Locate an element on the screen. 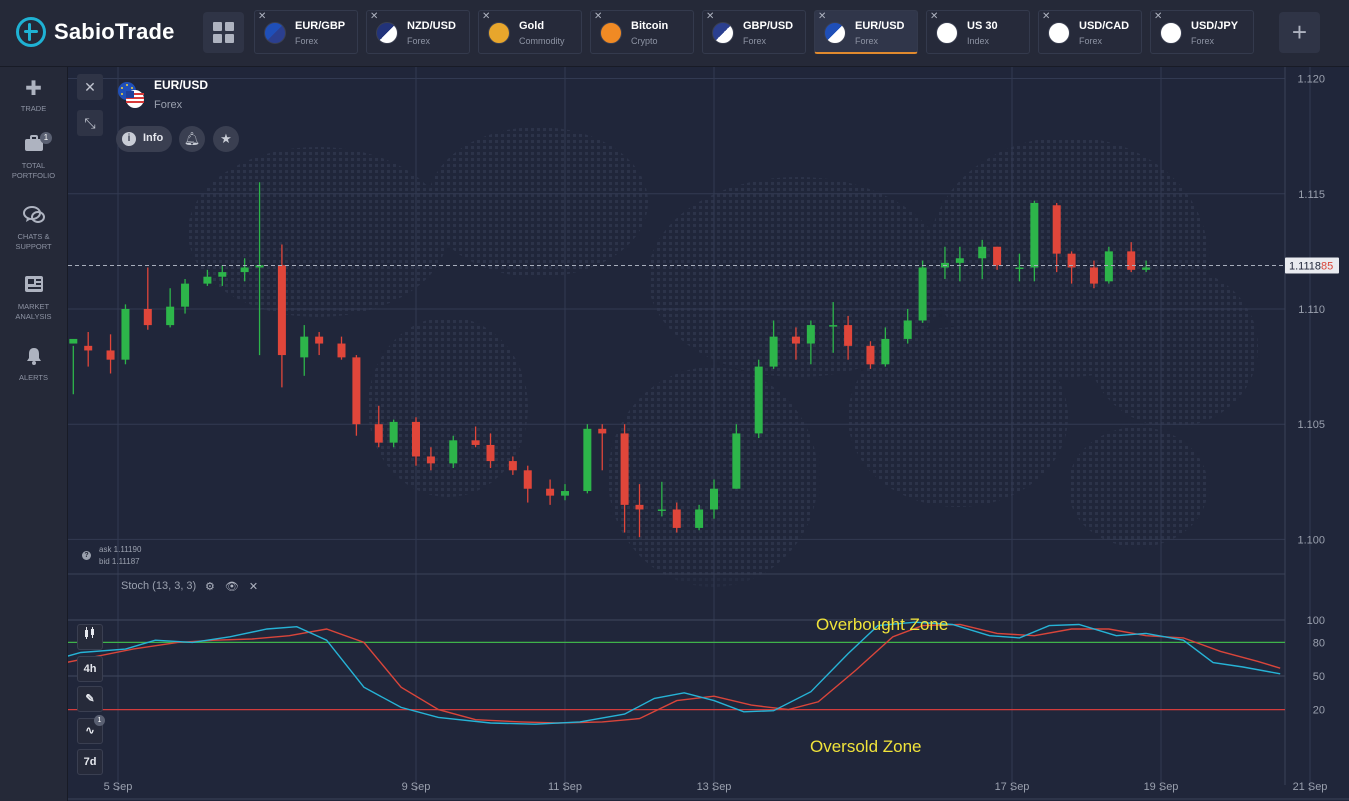 This screenshot has width=1349, height=801. logo: SabioTrade is located at coordinates (95, 32).